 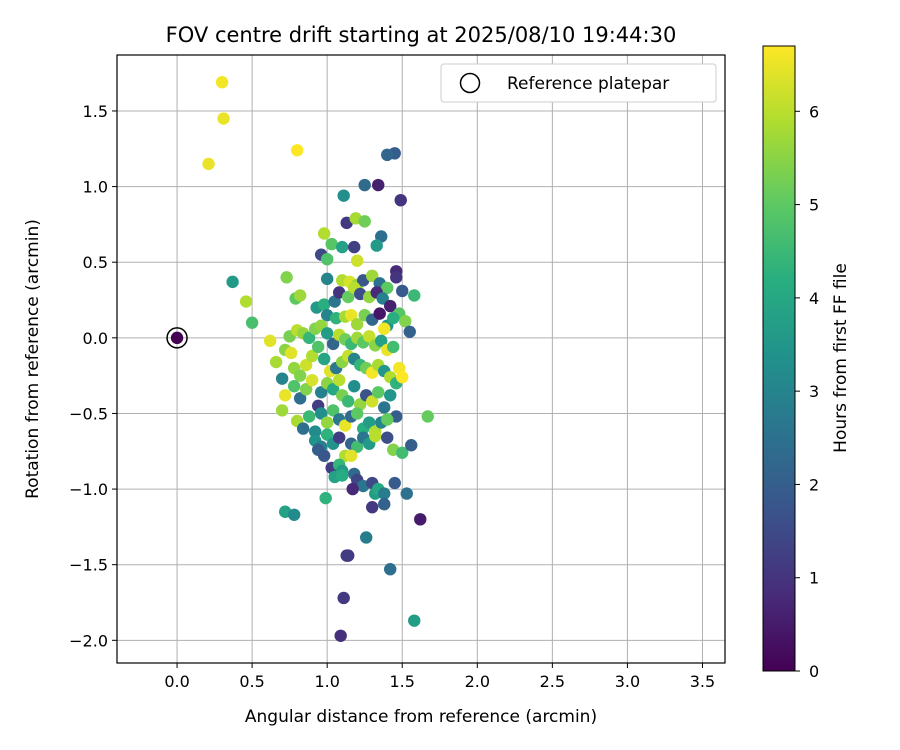 What do you see at coordinates (439, 677) in the screenshot?
I see `x-axis-ticks: 0.0 0.5 1.0 1.5 2.0 2.5 3.0 3.5` at bounding box center [439, 677].